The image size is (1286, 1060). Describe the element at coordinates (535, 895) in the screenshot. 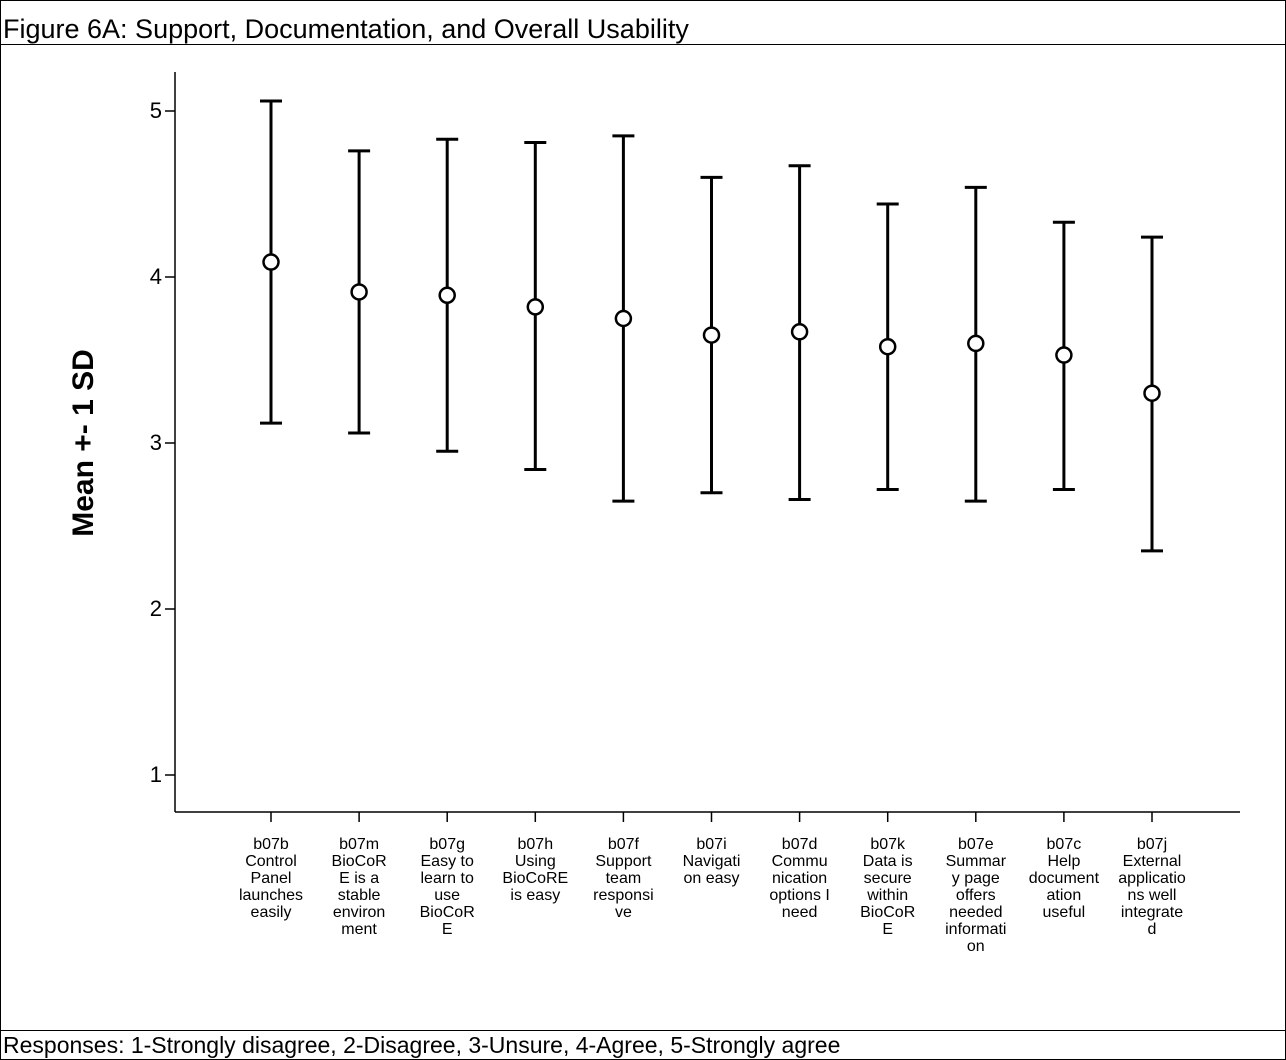

I see `x-tick-label-line: is easy` at that location.